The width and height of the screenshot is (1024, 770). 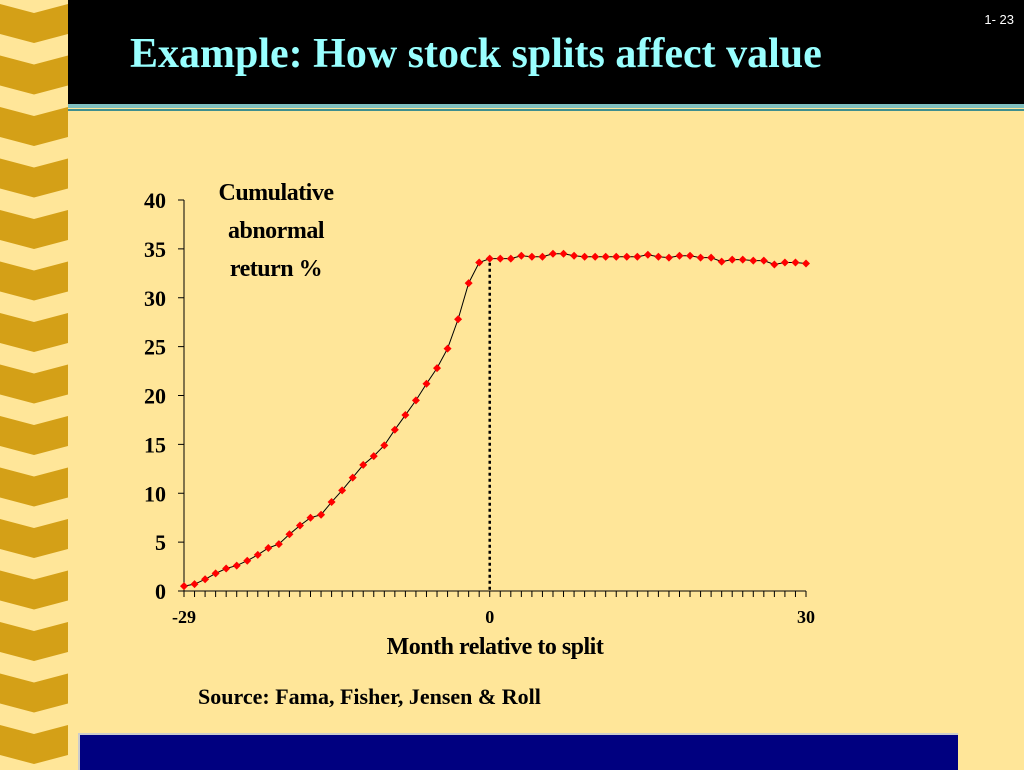 I want to click on header-divider, so click(x=546, y=106).